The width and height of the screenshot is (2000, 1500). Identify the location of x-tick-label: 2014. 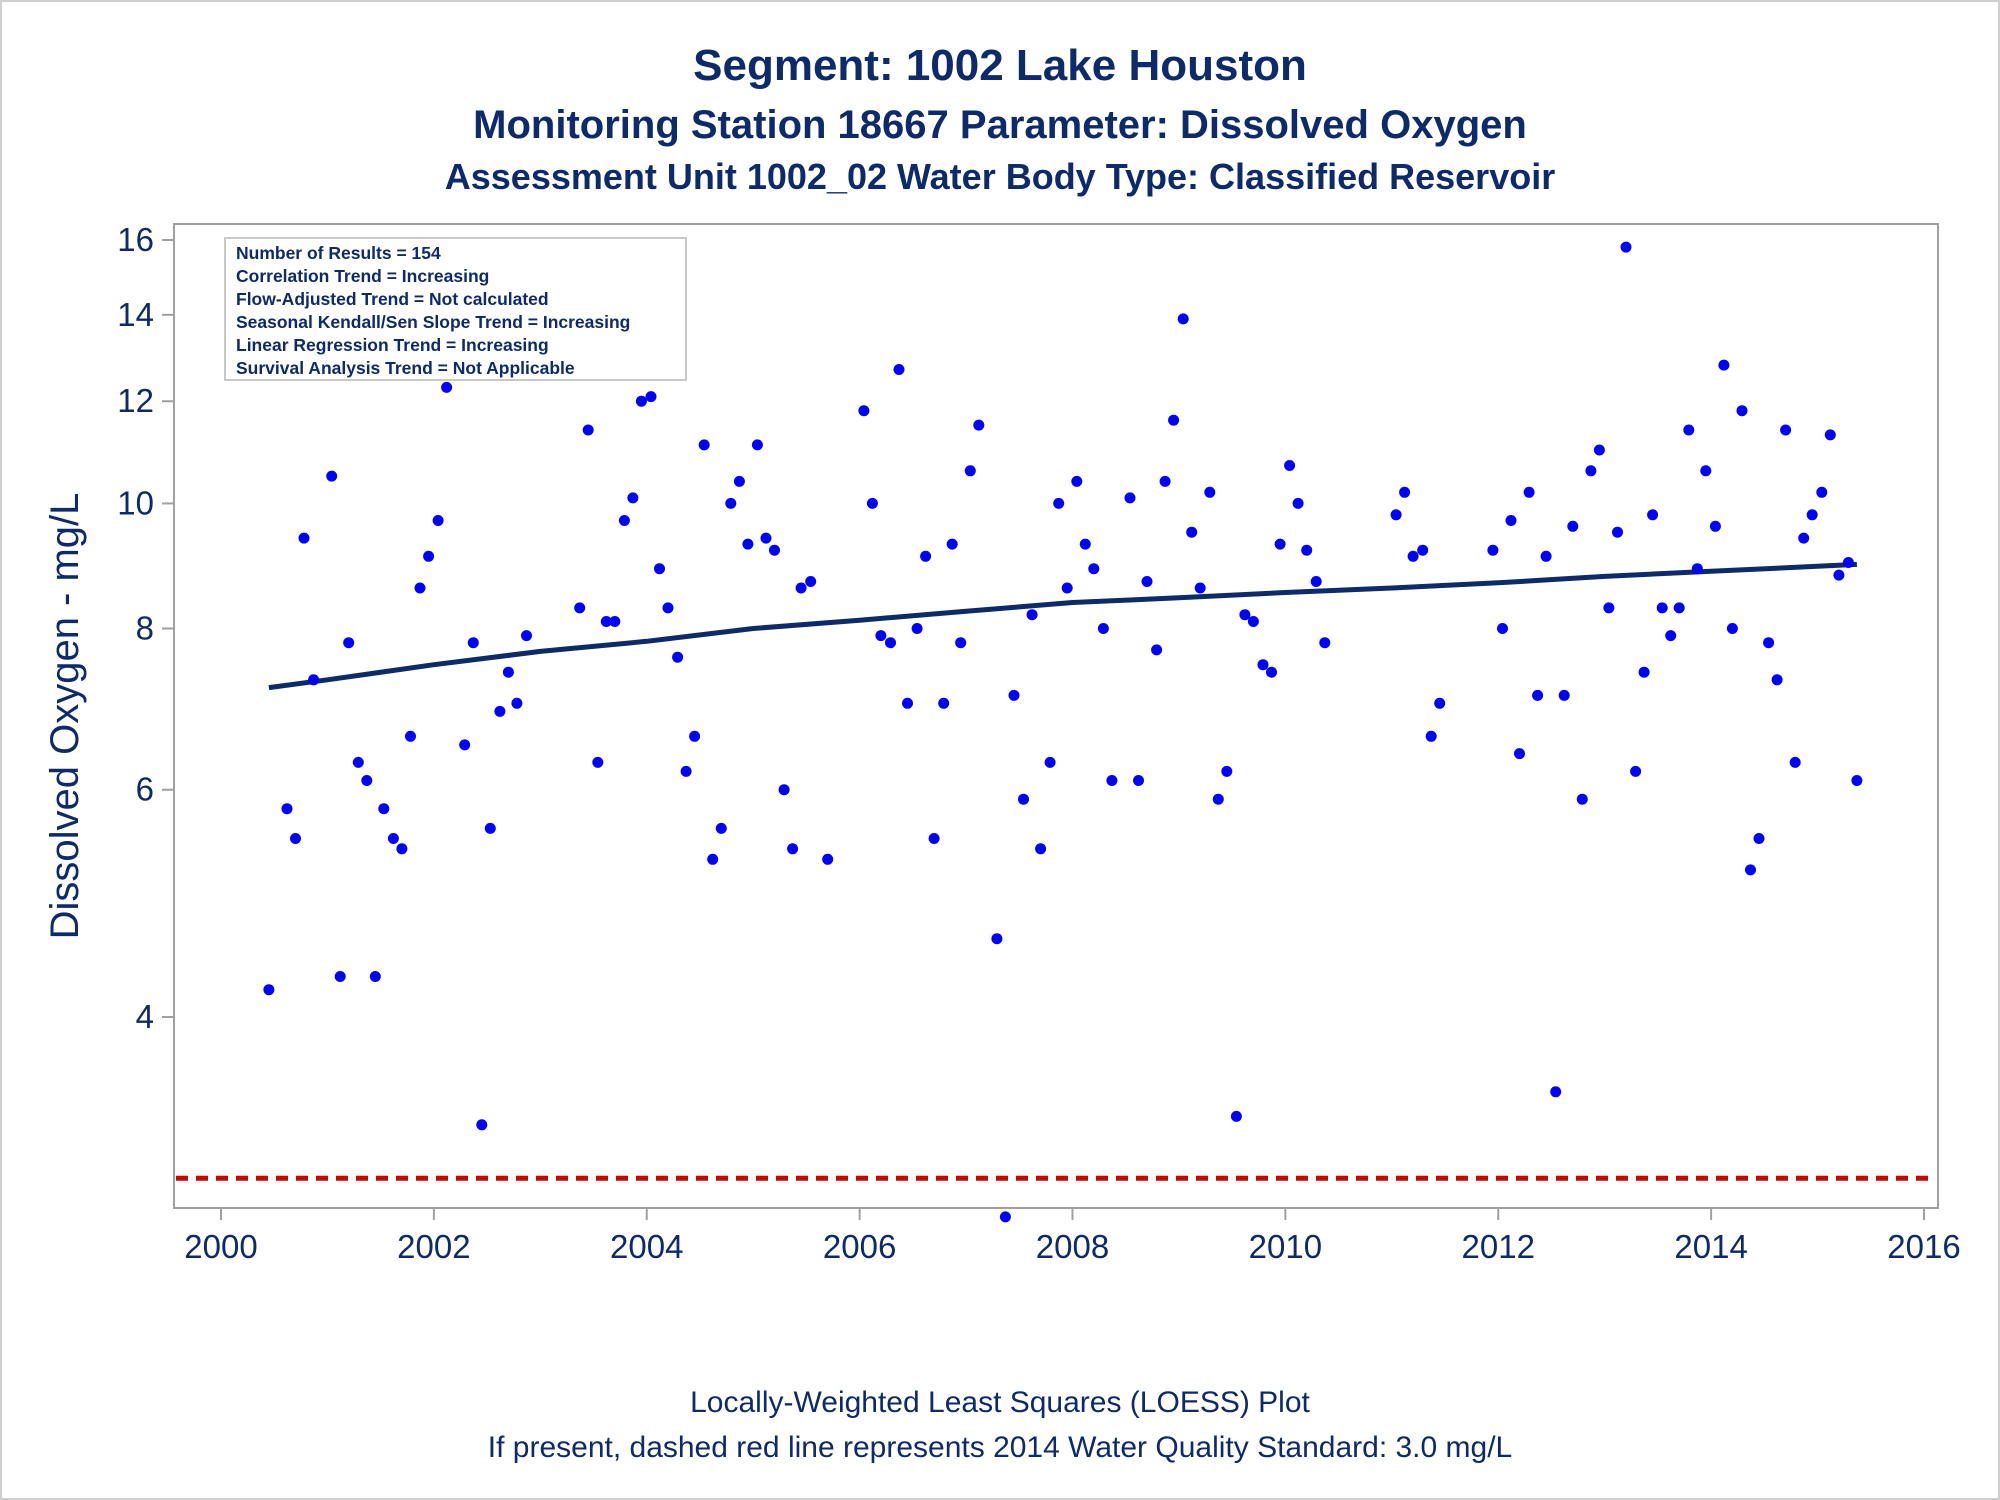
(1710, 1246).